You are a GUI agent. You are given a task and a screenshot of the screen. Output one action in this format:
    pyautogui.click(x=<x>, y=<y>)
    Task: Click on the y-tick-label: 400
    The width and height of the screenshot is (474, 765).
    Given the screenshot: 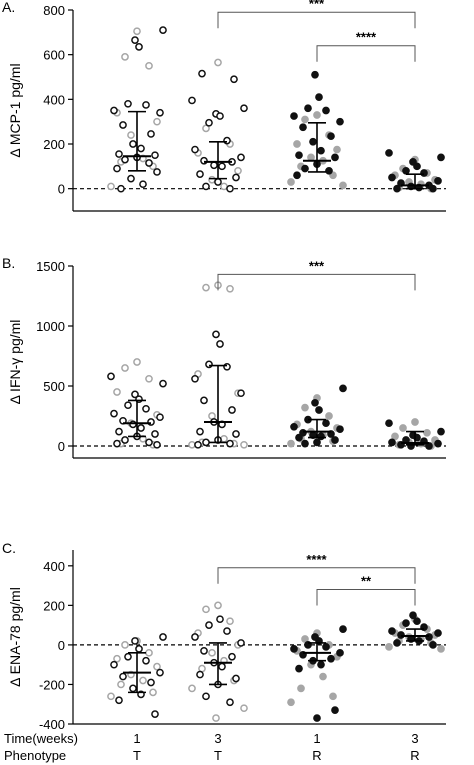 What is the action you would take?
    pyautogui.click(x=54, y=99)
    